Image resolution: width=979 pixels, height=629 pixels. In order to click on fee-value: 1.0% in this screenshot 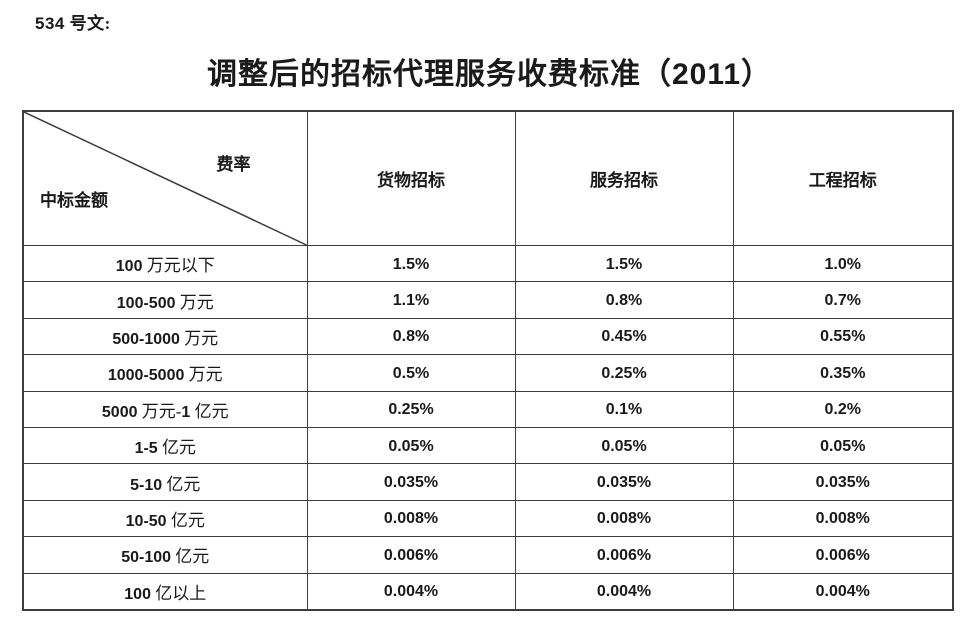, I will do `click(843, 263)`.